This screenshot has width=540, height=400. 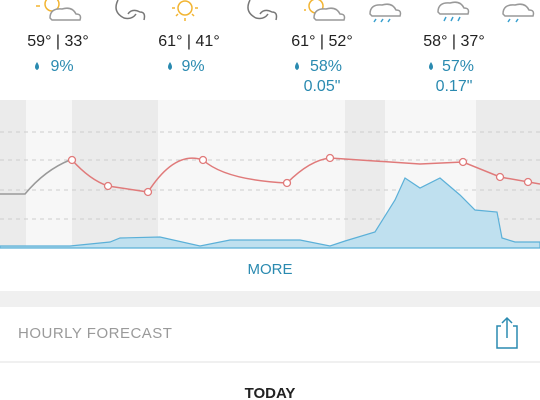 I want to click on drop-icons, so click(x=234, y=66).